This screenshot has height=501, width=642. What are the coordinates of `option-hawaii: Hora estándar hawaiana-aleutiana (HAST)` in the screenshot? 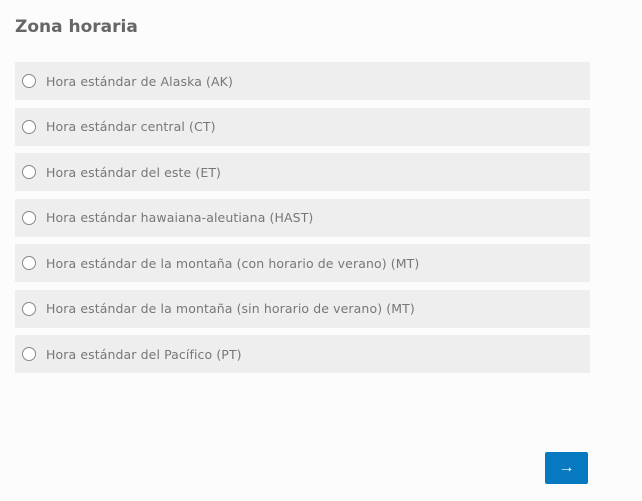 It's located at (302, 217).